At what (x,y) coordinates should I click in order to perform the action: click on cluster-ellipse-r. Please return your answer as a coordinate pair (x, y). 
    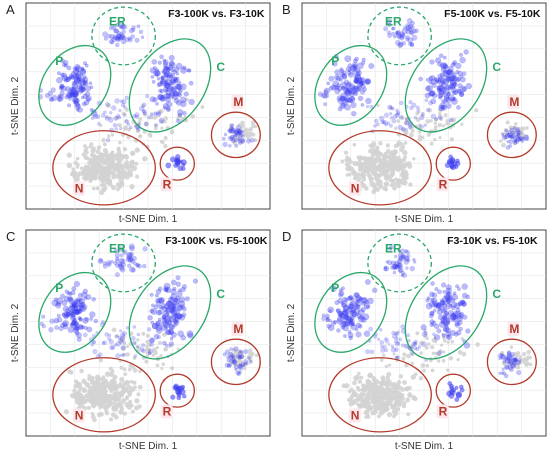
    Looking at the image, I should click on (453, 390).